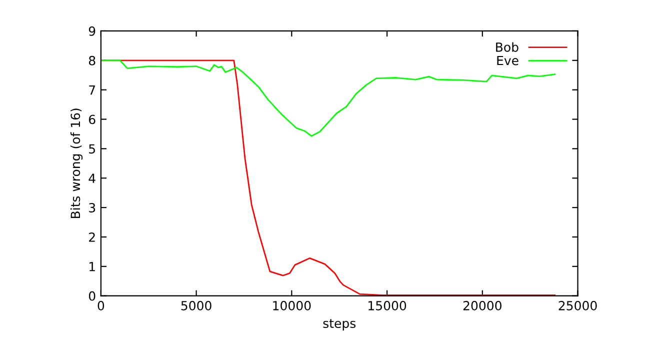  Describe the element at coordinates (92, 178) in the screenshot. I see `y-tick-label: 4` at that location.